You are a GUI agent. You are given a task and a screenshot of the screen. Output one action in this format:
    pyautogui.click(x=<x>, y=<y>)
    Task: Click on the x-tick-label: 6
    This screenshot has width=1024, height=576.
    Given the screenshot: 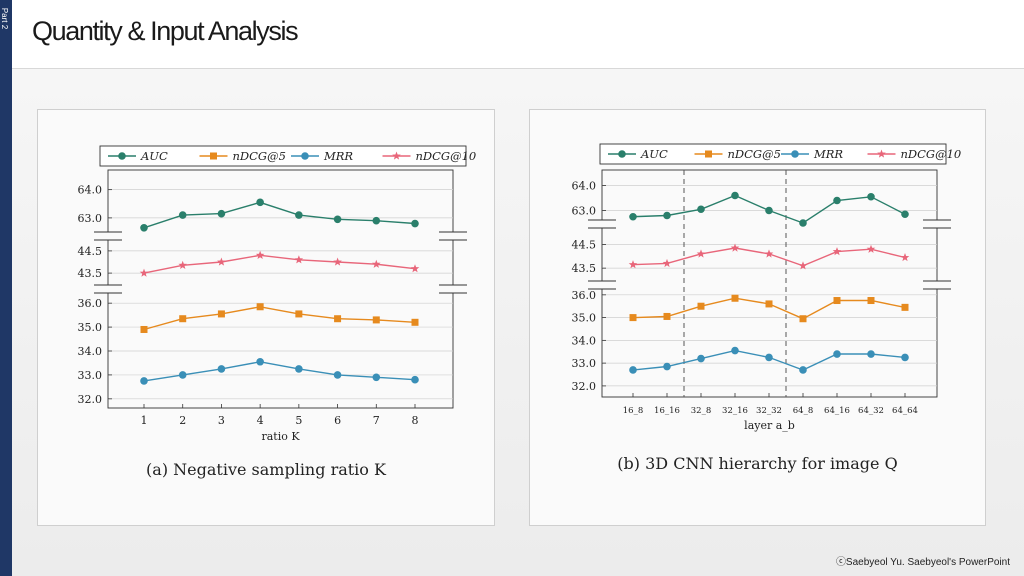 What is the action you would take?
    pyautogui.click(x=337, y=420)
    